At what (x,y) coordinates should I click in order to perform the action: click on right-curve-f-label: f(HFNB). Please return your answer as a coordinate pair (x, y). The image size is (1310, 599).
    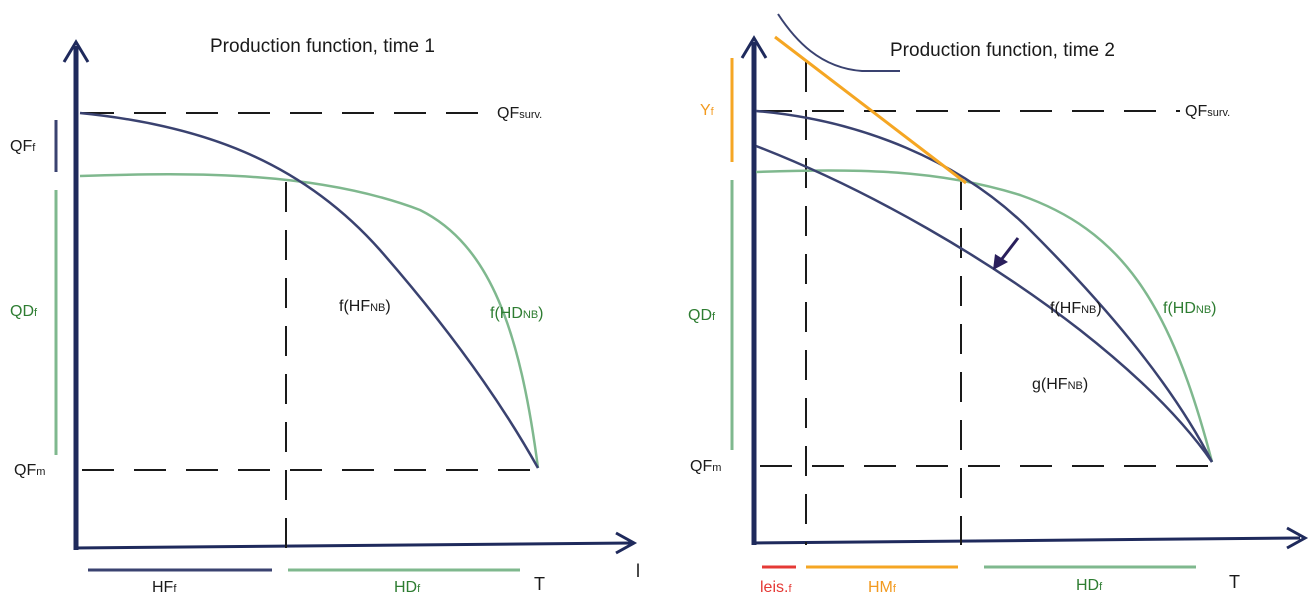
    Looking at the image, I should click on (1076, 308).